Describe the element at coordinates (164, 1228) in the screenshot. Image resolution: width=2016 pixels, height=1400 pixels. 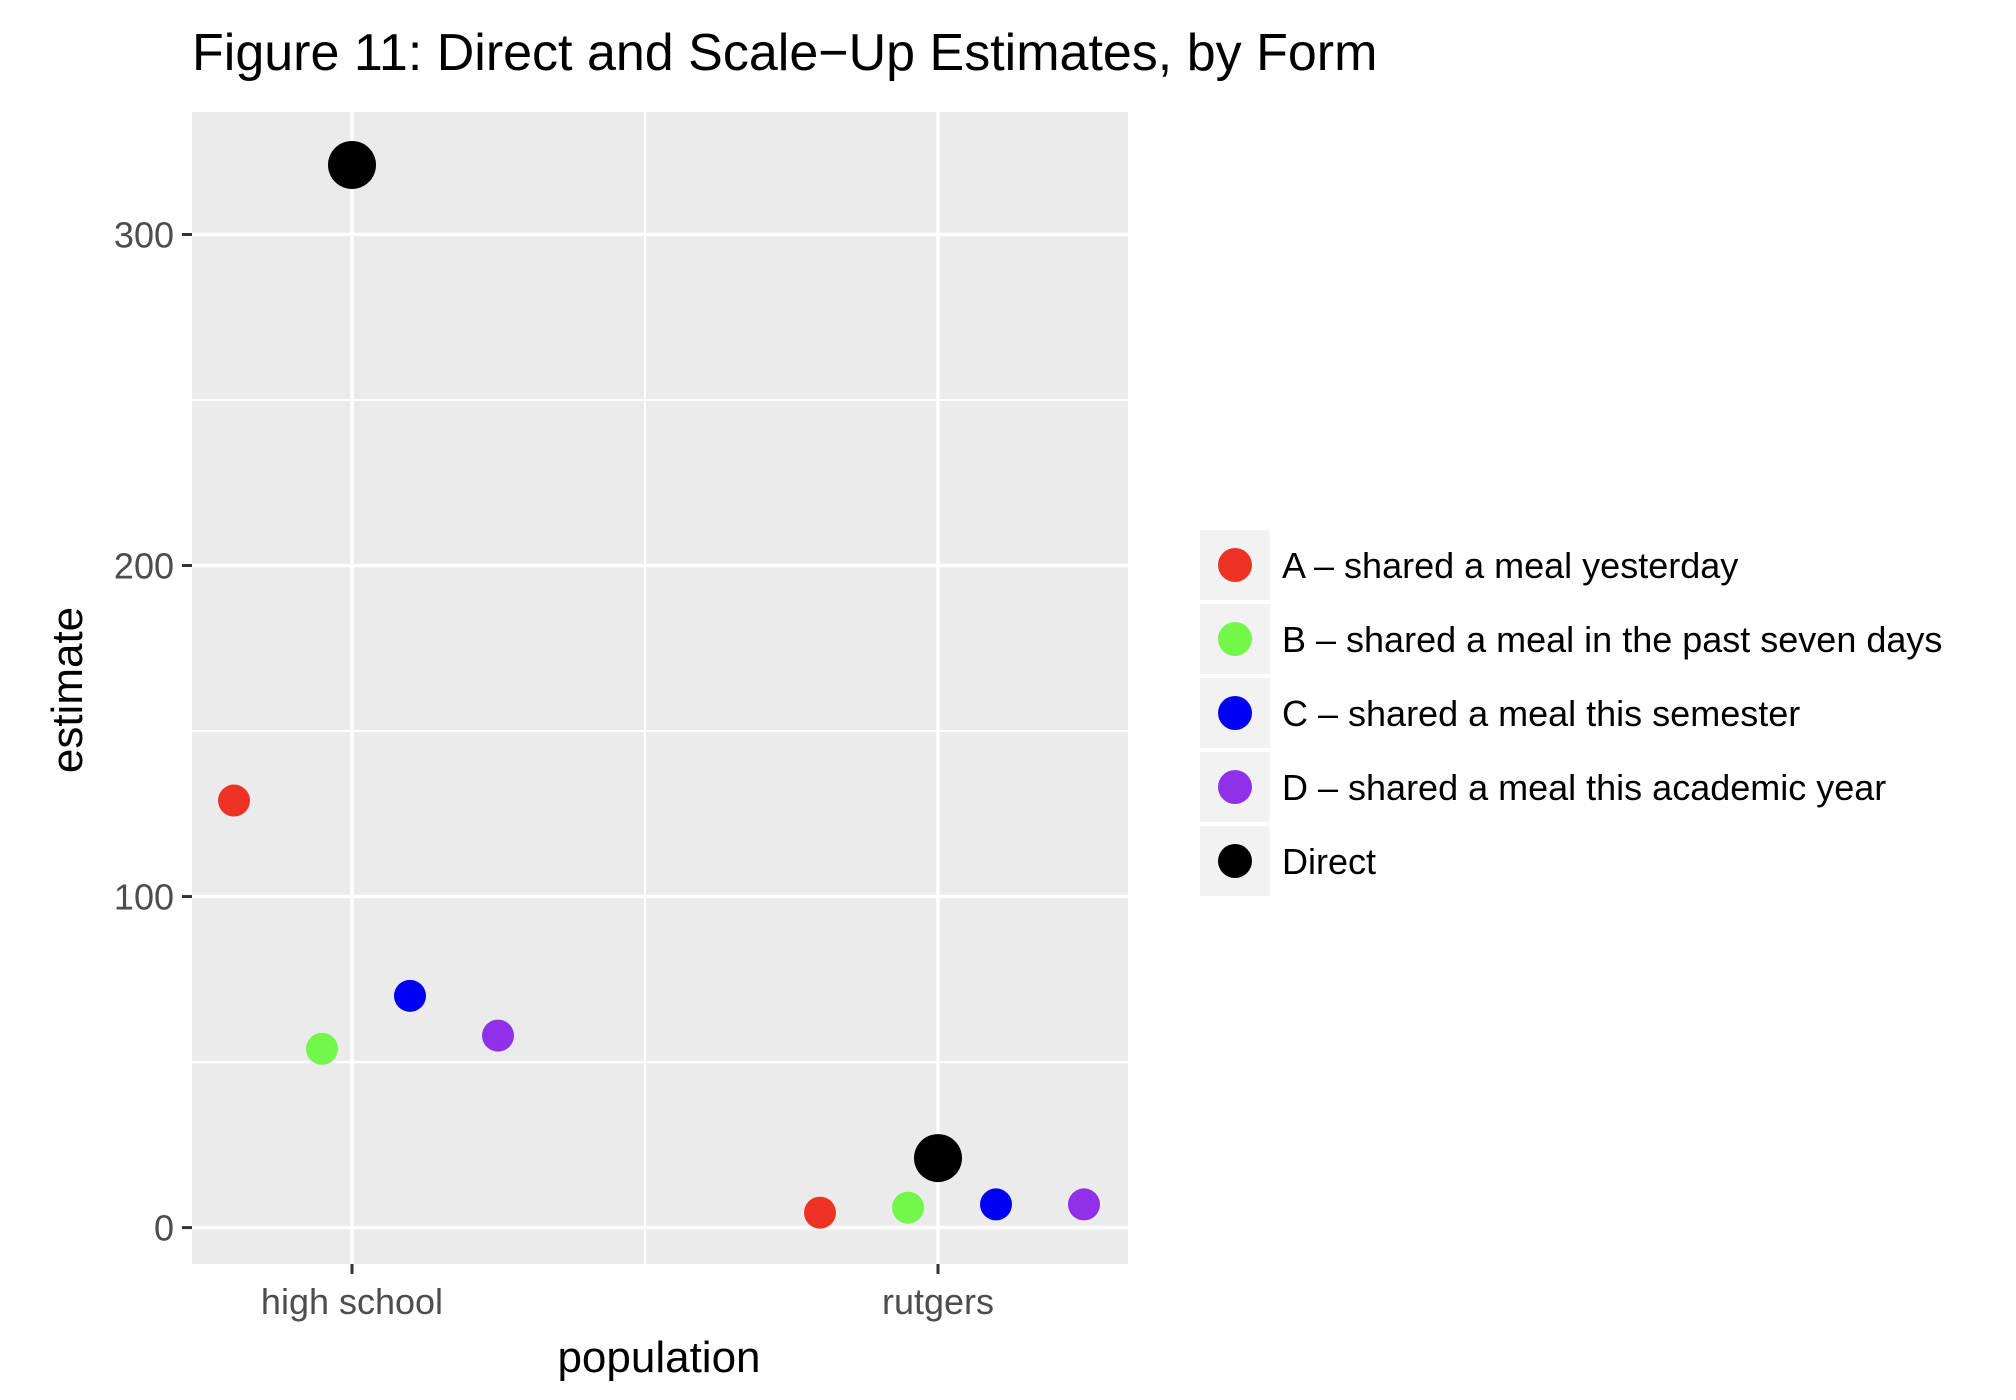
I see `y-tick-label: 0` at that location.